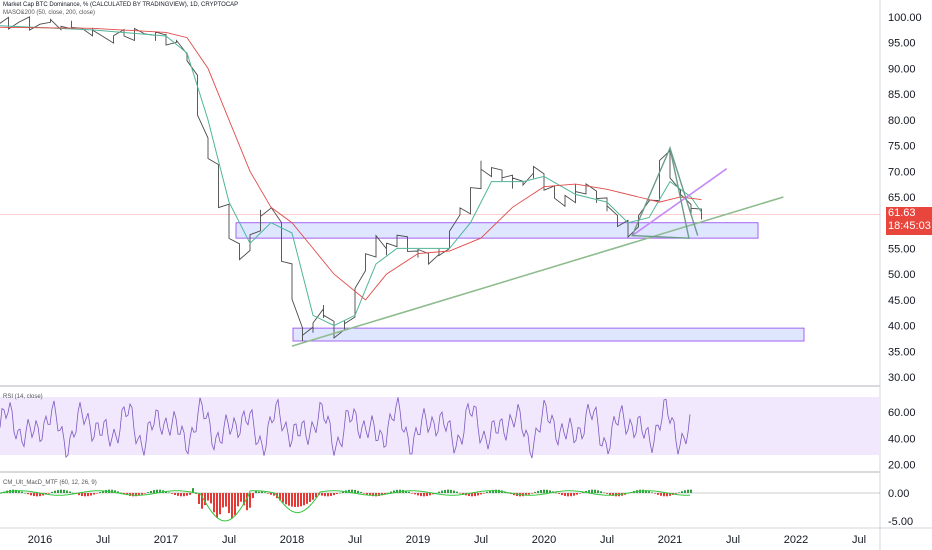 The height and width of the screenshot is (550, 932). I want to click on rsi-band, so click(440, 426).